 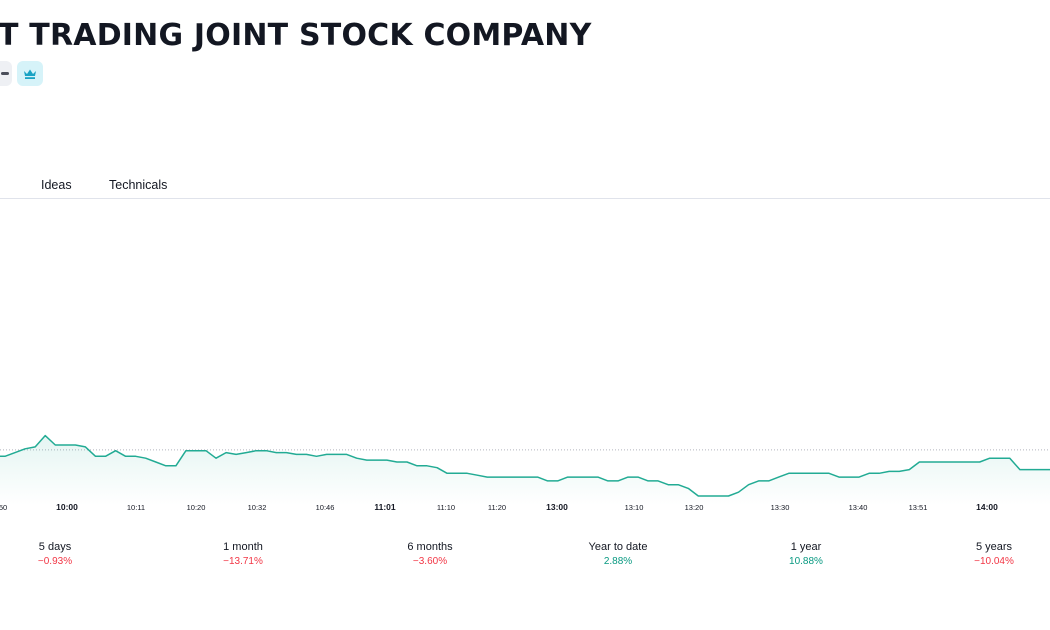 I want to click on x-tick-label: 11:01, so click(x=385, y=507).